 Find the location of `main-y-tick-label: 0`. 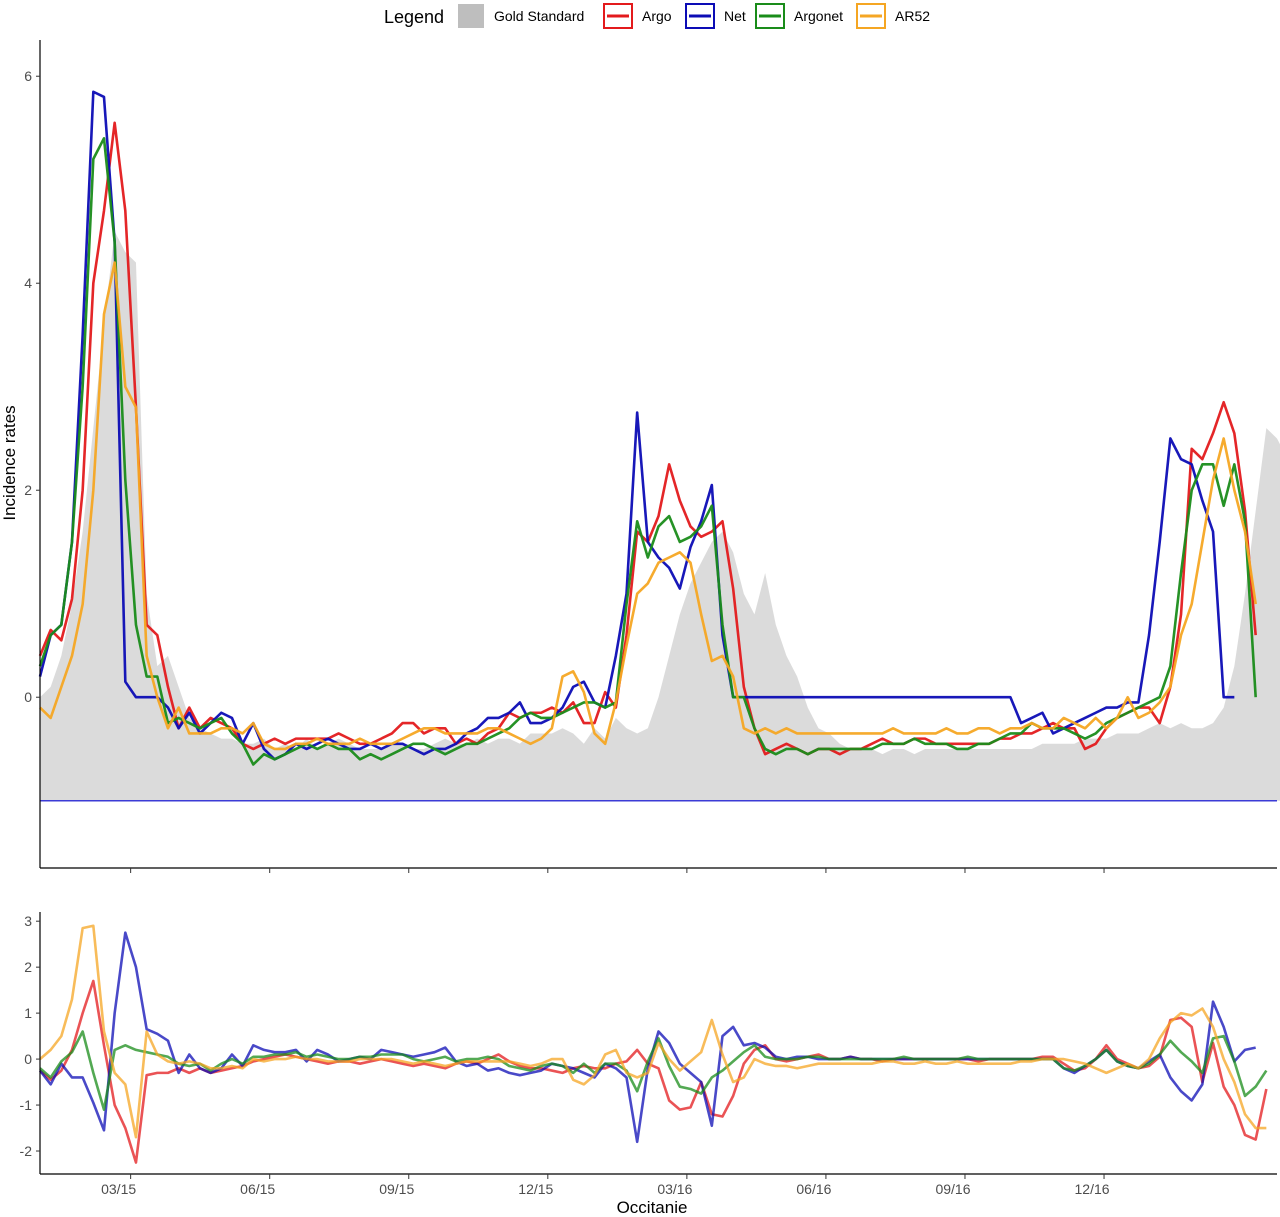

main-y-tick-label: 0 is located at coordinates (28, 697).